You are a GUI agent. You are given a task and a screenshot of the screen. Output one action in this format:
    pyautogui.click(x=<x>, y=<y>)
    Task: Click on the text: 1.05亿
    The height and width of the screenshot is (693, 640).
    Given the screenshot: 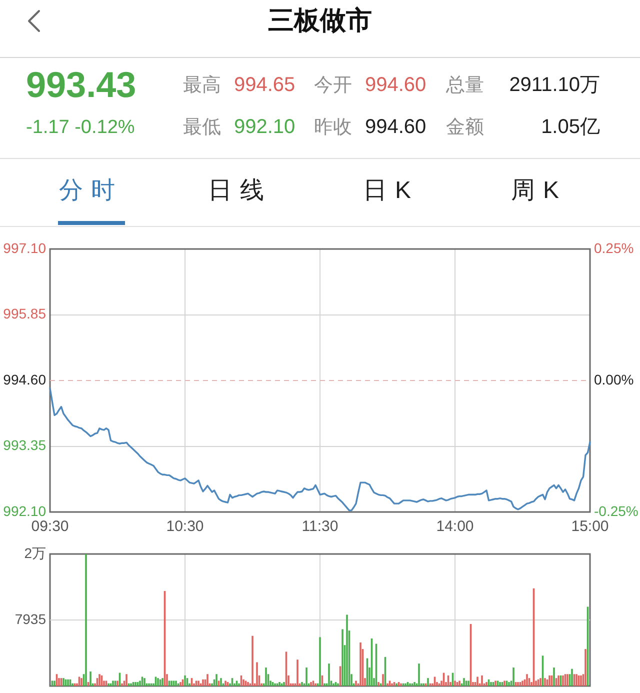 What is the action you would take?
    pyautogui.click(x=570, y=127)
    